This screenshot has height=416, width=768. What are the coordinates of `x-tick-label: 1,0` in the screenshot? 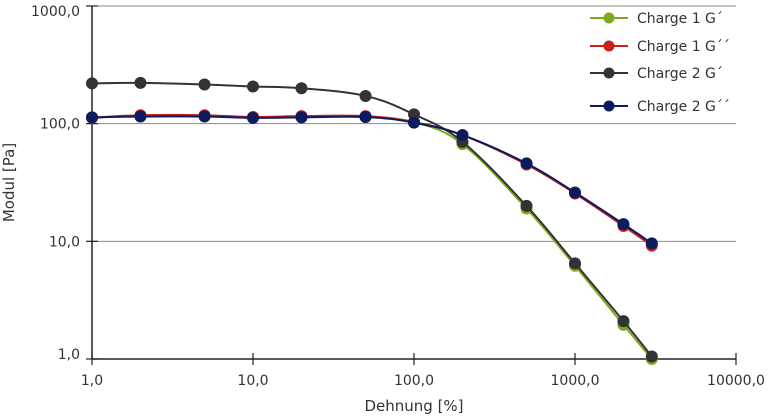 It's located at (92, 381).